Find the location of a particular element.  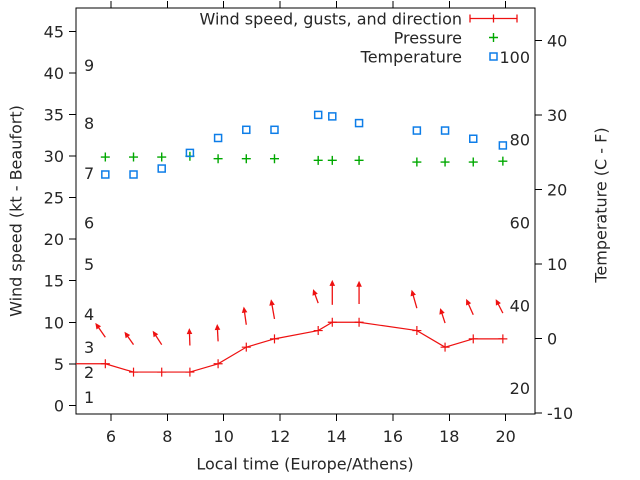

temp-celsius-tick-label: 10 is located at coordinates (557, 264).